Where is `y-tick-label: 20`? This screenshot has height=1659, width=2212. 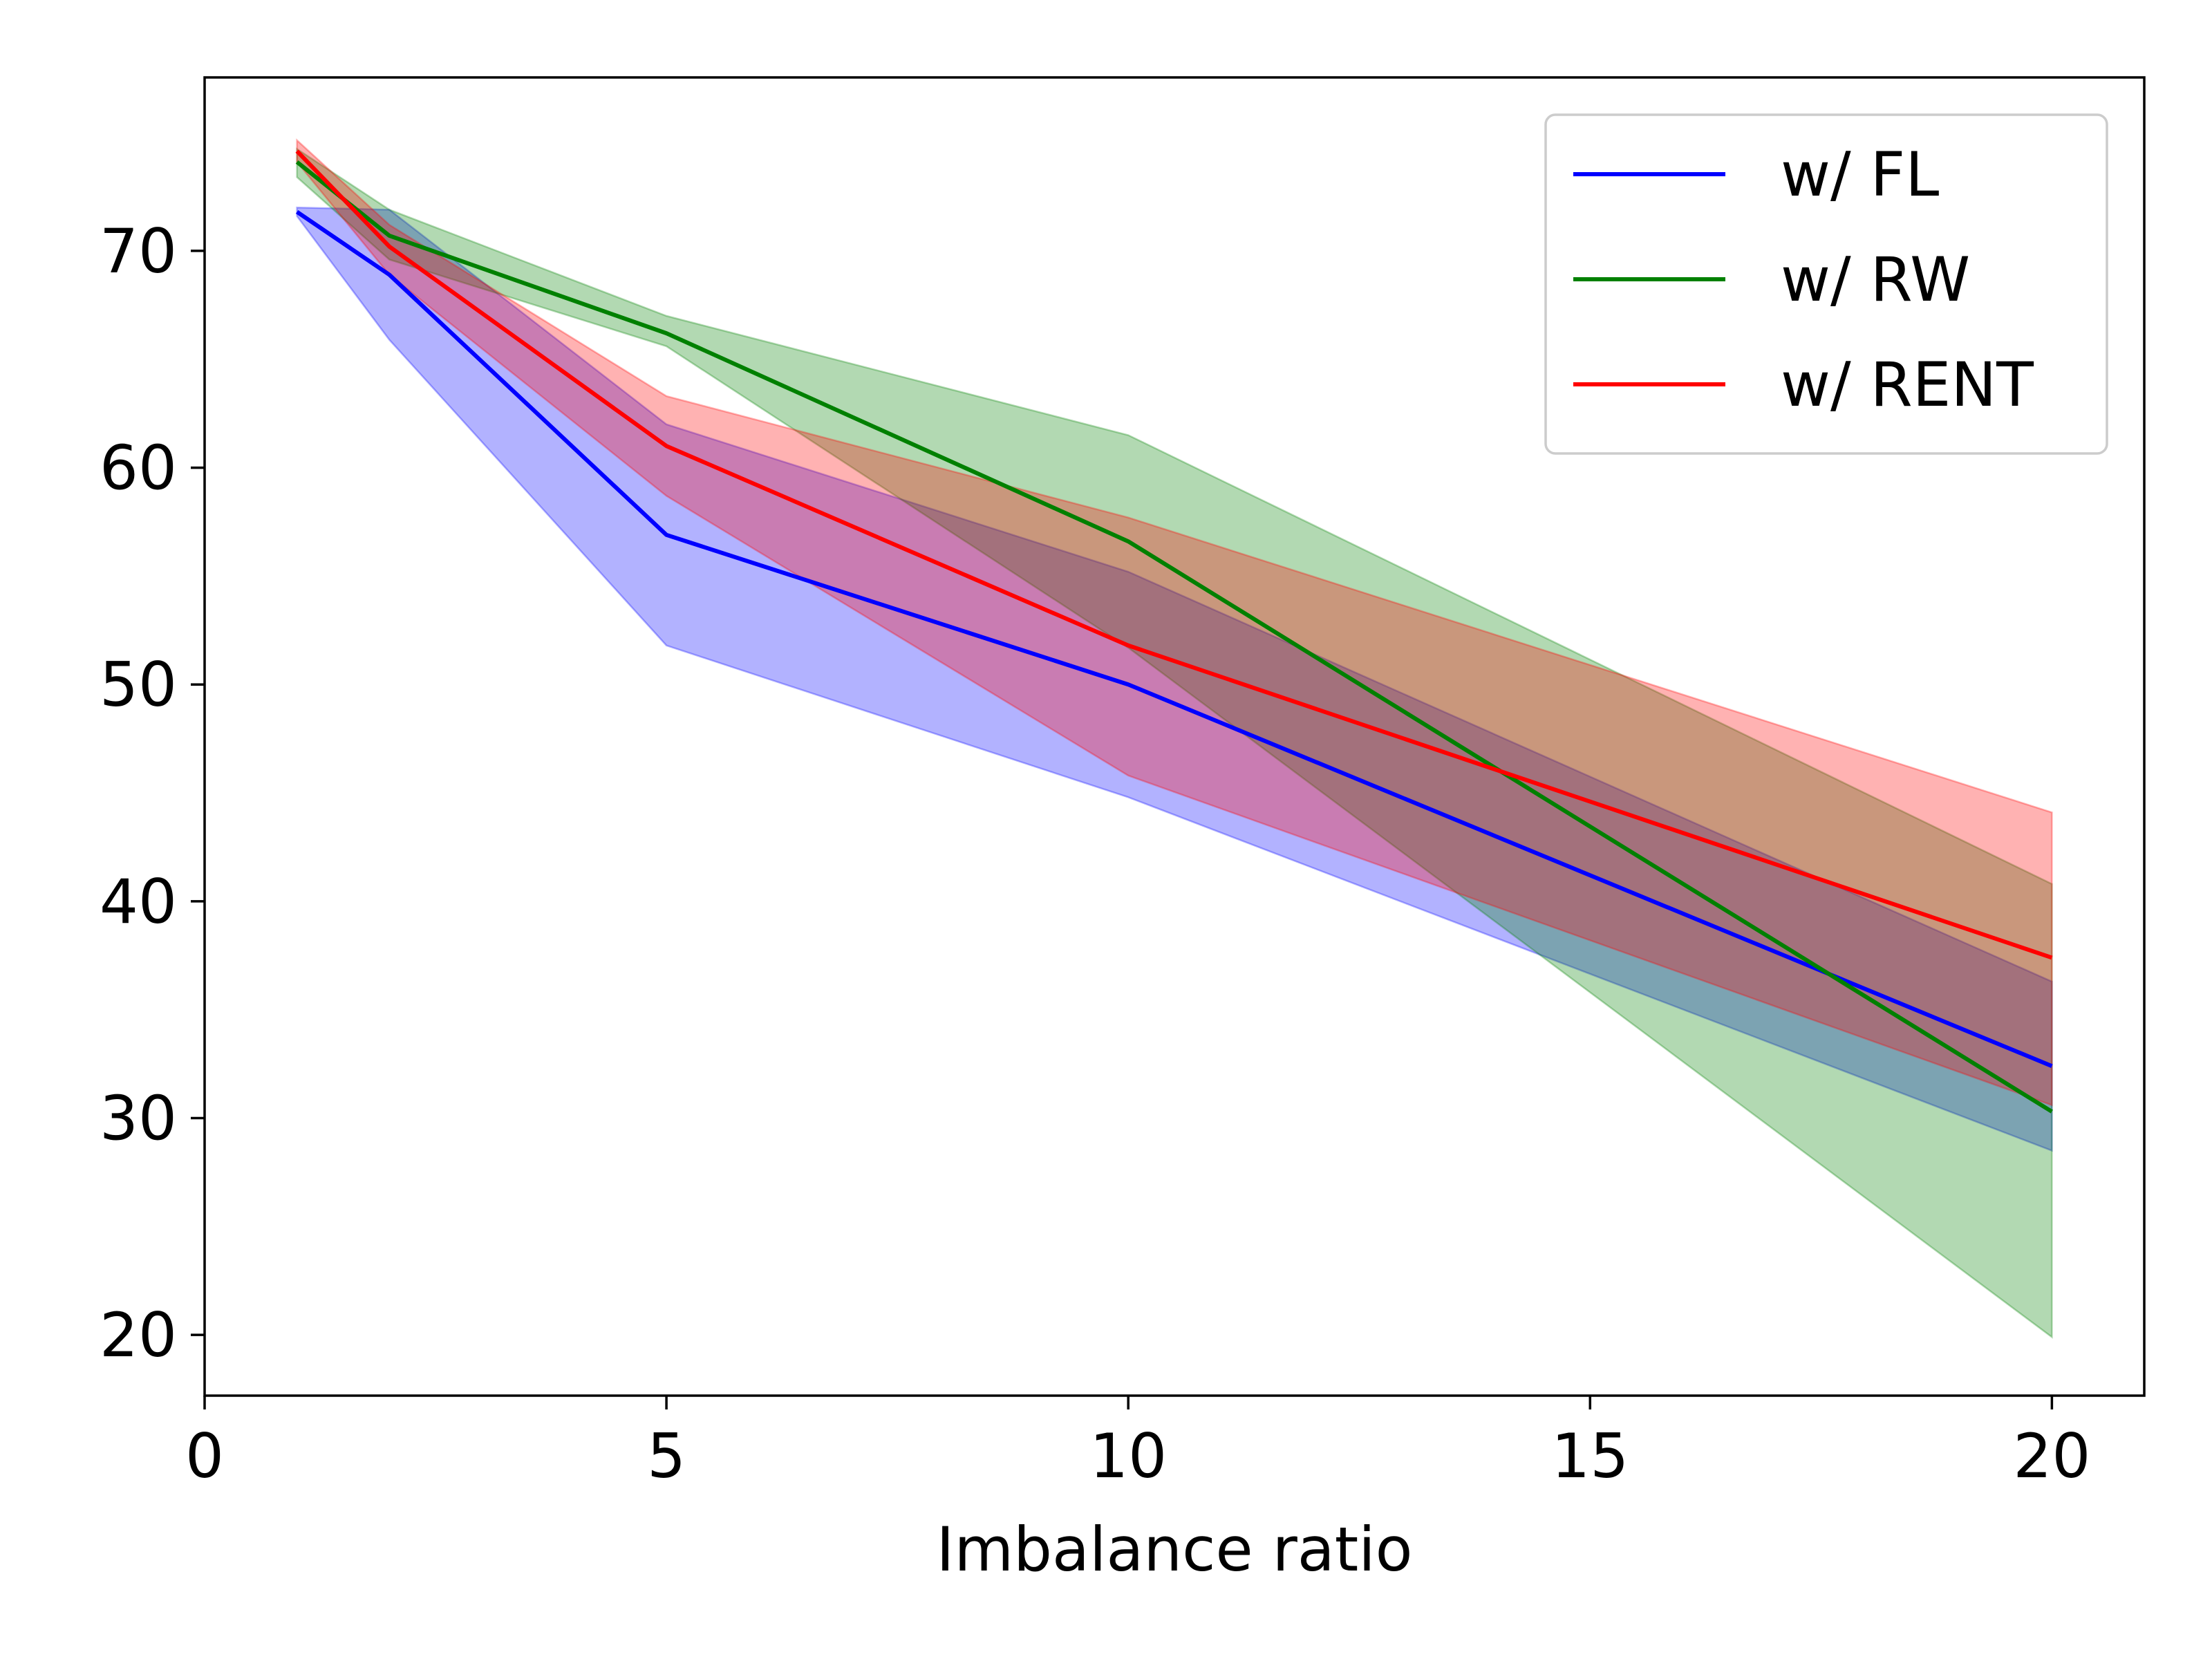 y-tick-label: 20 is located at coordinates (138, 1335).